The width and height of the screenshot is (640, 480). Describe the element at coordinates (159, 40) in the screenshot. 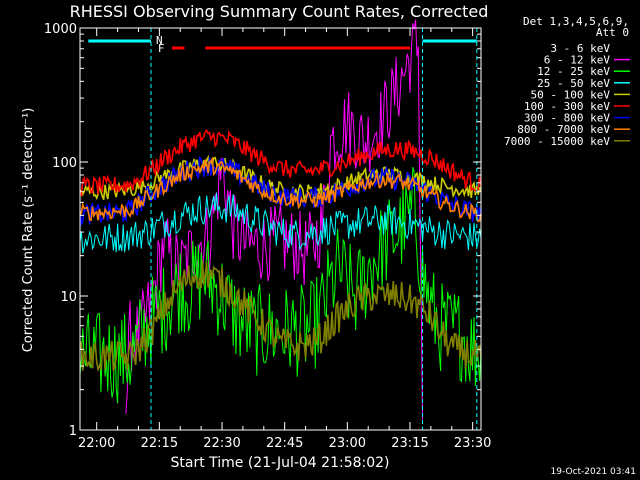

I see `night-flag-label: N` at that location.